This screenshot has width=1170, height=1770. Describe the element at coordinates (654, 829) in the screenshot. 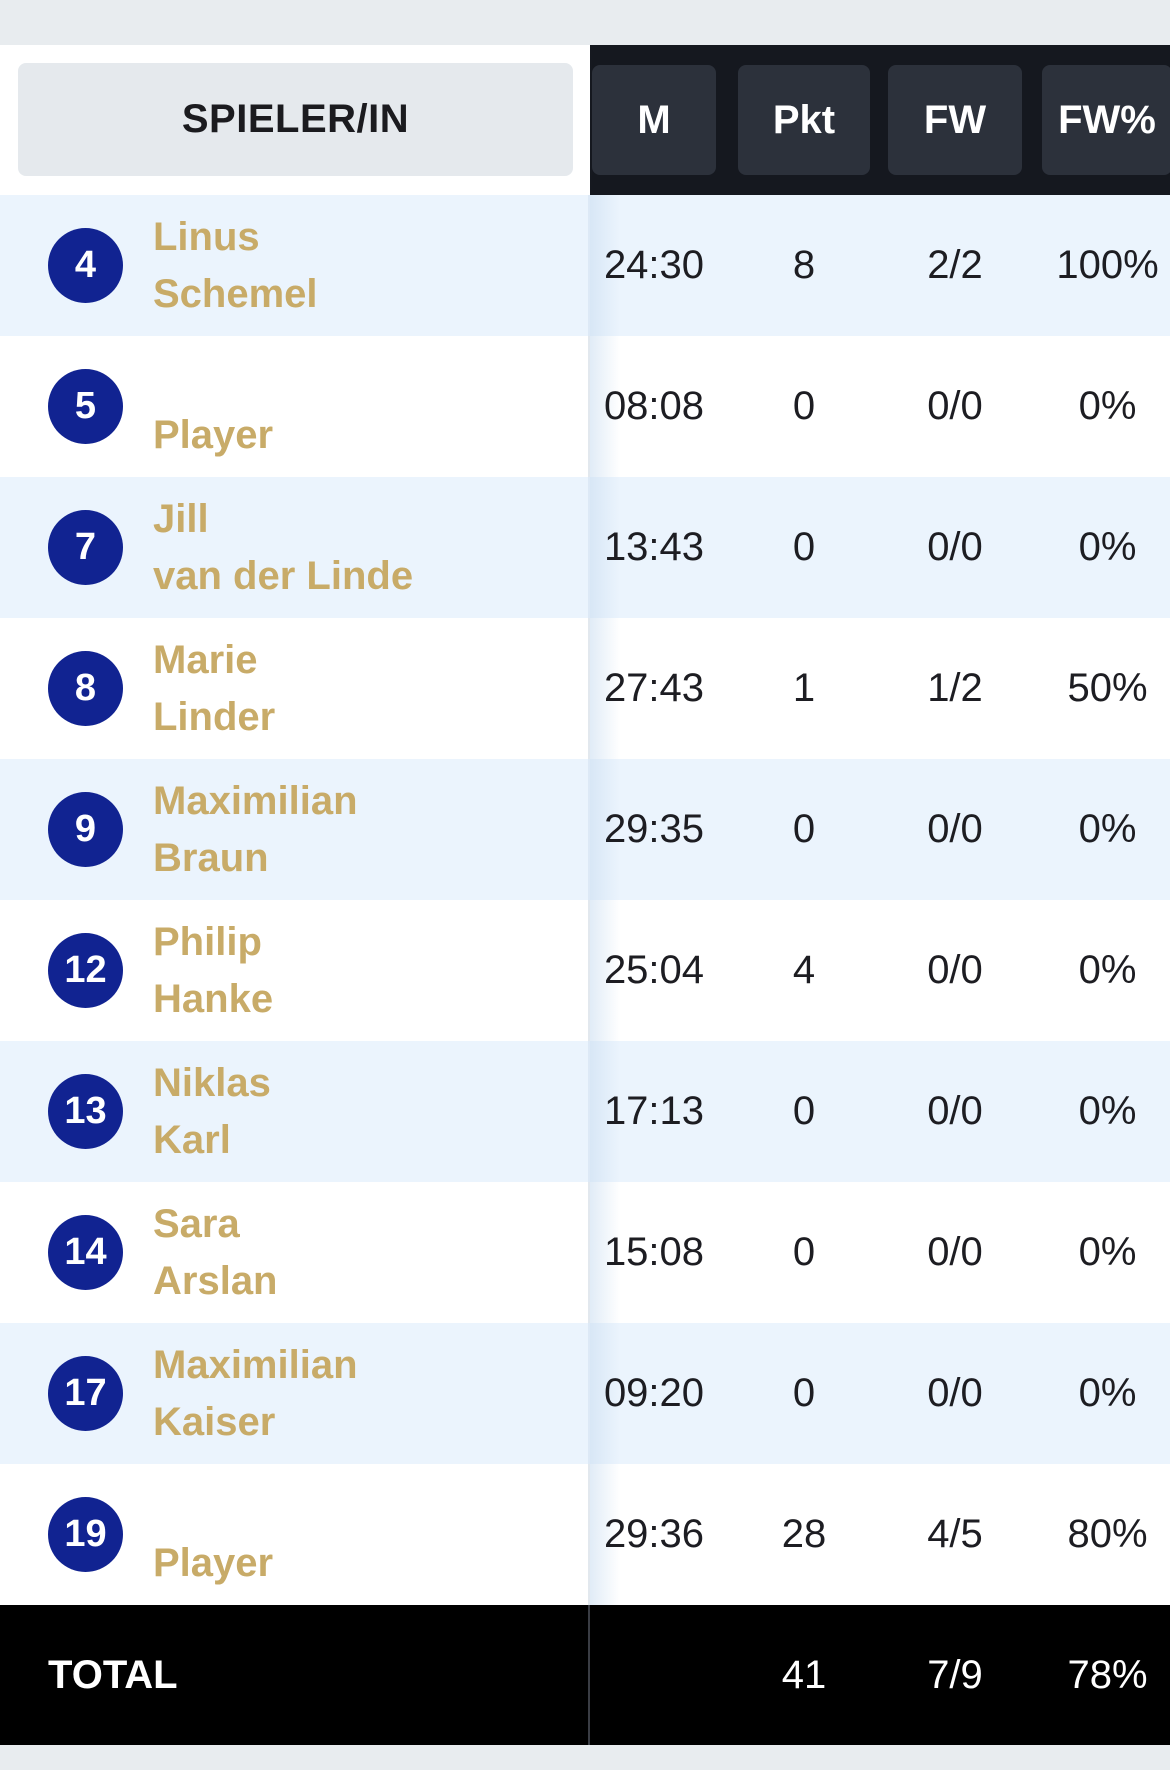

I see `minutes-value: 29:35` at that location.